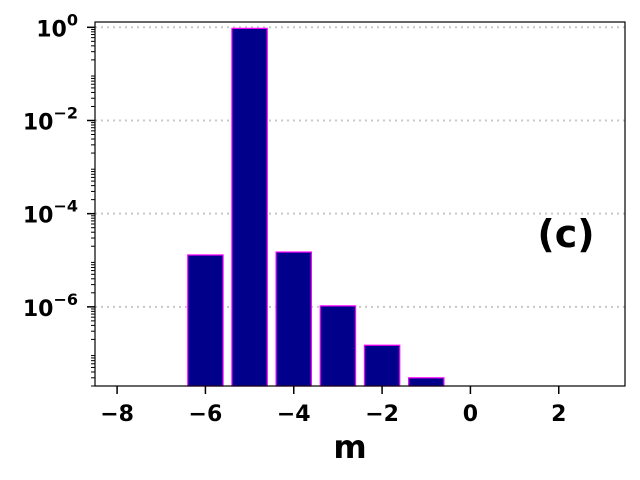  Describe the element at coordinates (57, 26) in the screenshot. I see `y-tick-label: 10⁰` at that location.